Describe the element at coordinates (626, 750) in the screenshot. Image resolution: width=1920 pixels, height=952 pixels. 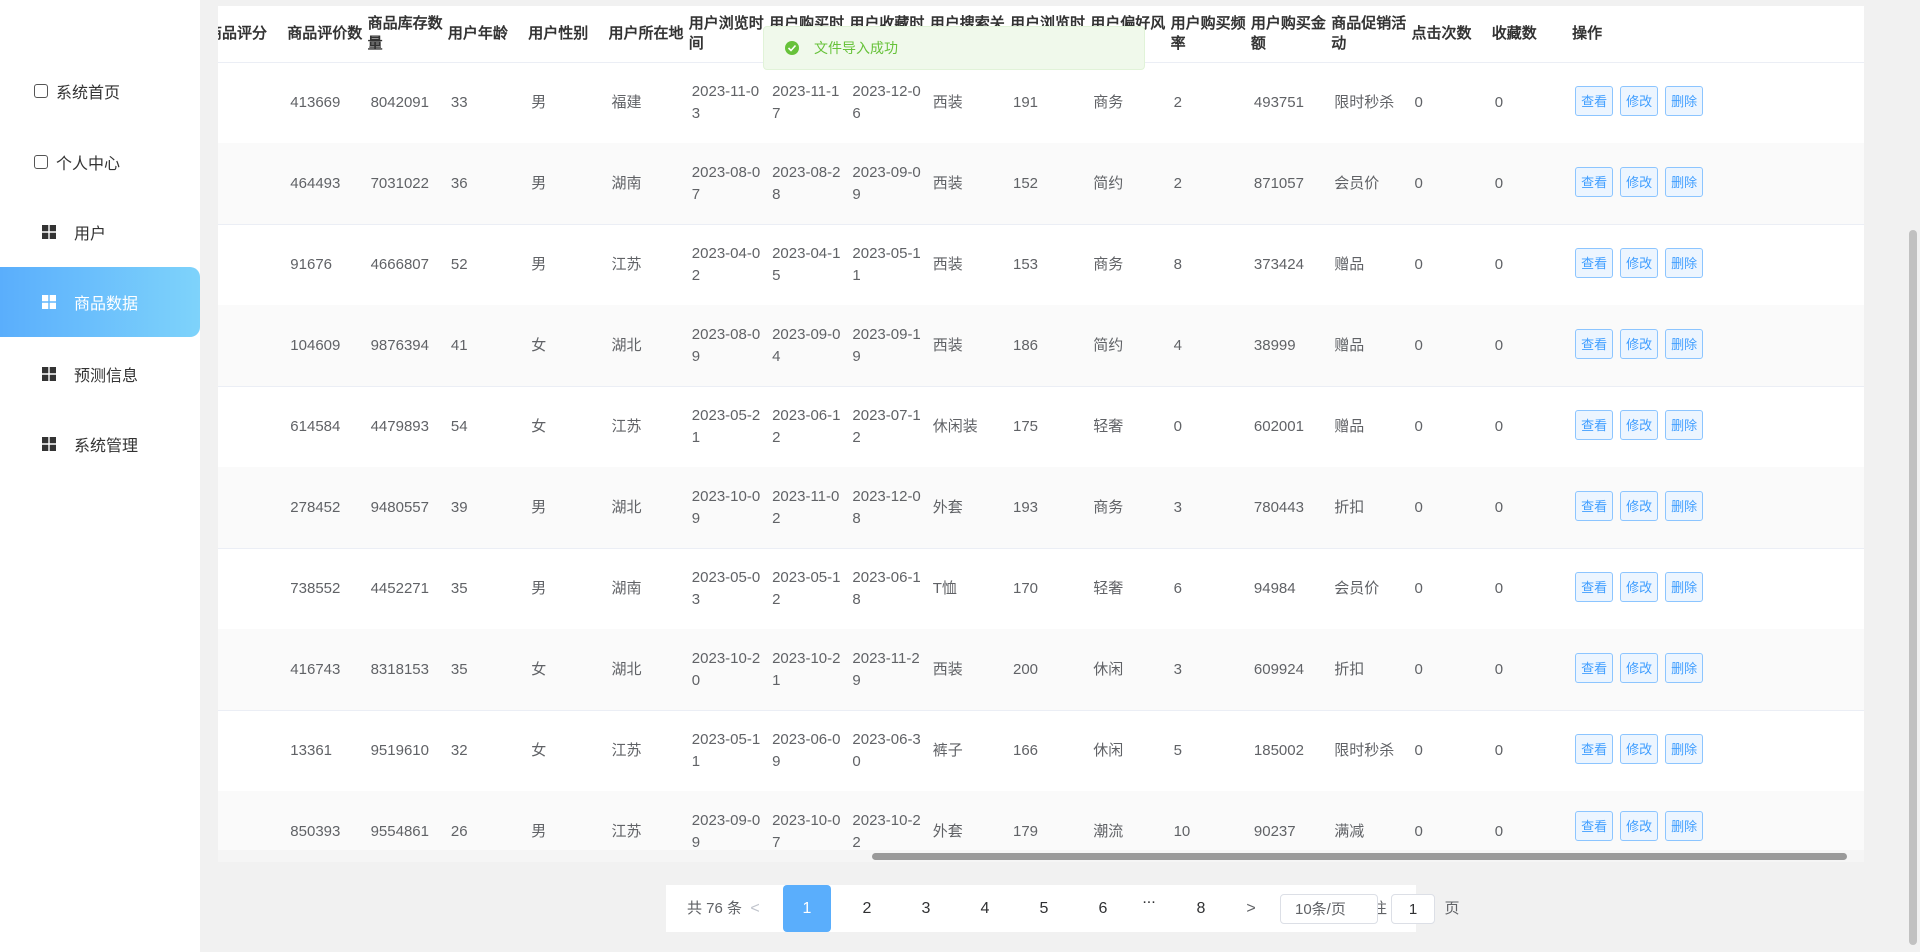
I see `cell: 江苏` at that location.